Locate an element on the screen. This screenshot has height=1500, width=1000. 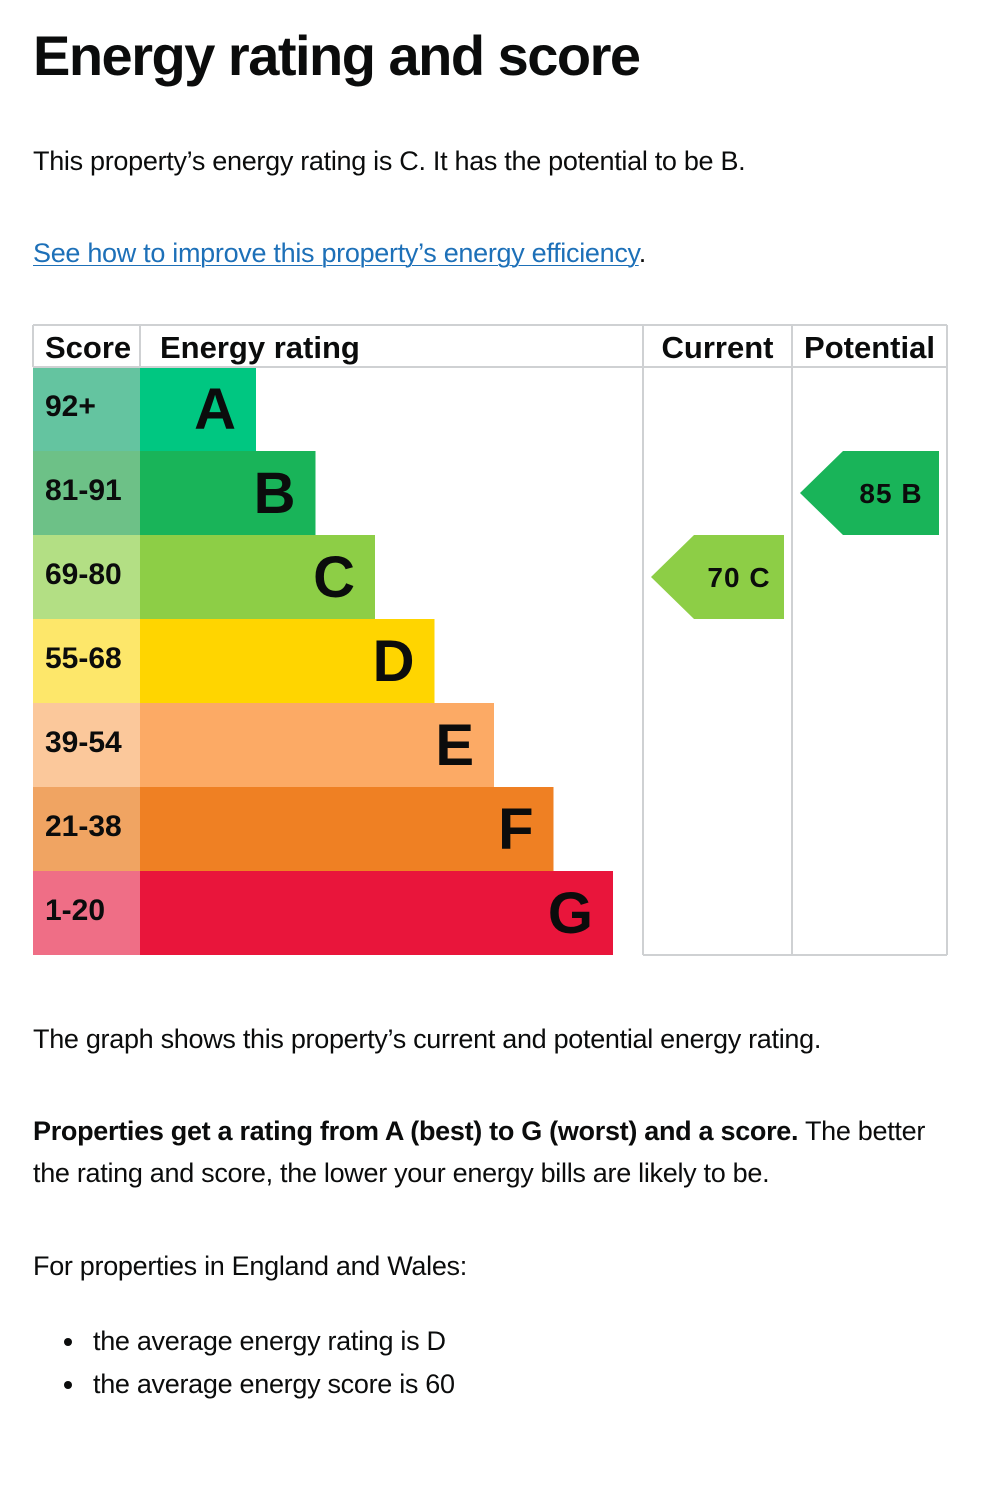
score-cell-e is located at coordinates (86, 745).